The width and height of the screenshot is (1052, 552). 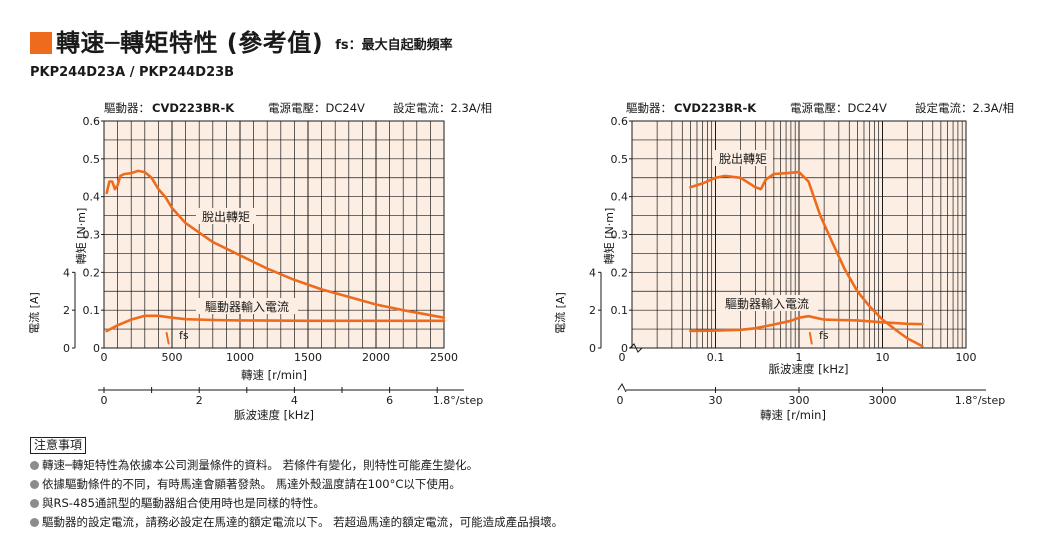 I want to click on x-tick-label-zero: 0, so click(x=622, y=357).